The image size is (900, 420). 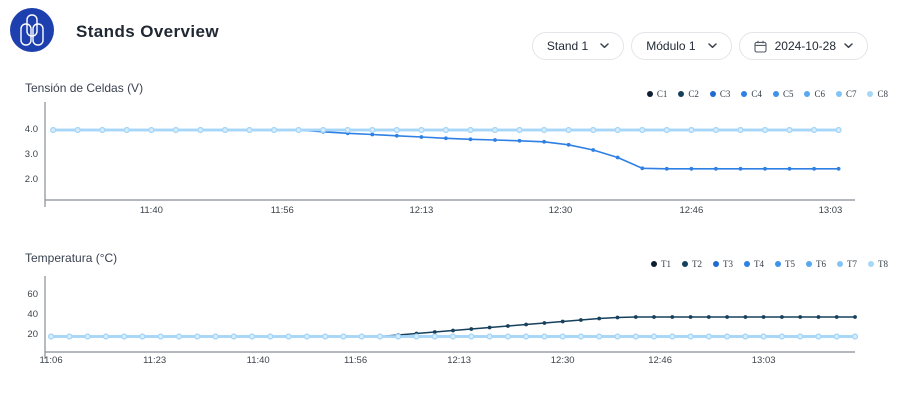 What do you see at coordinates (567, 46) in the screenshot?
I see `stand-select-value: Stand 1` at bounding box center [567, 46].